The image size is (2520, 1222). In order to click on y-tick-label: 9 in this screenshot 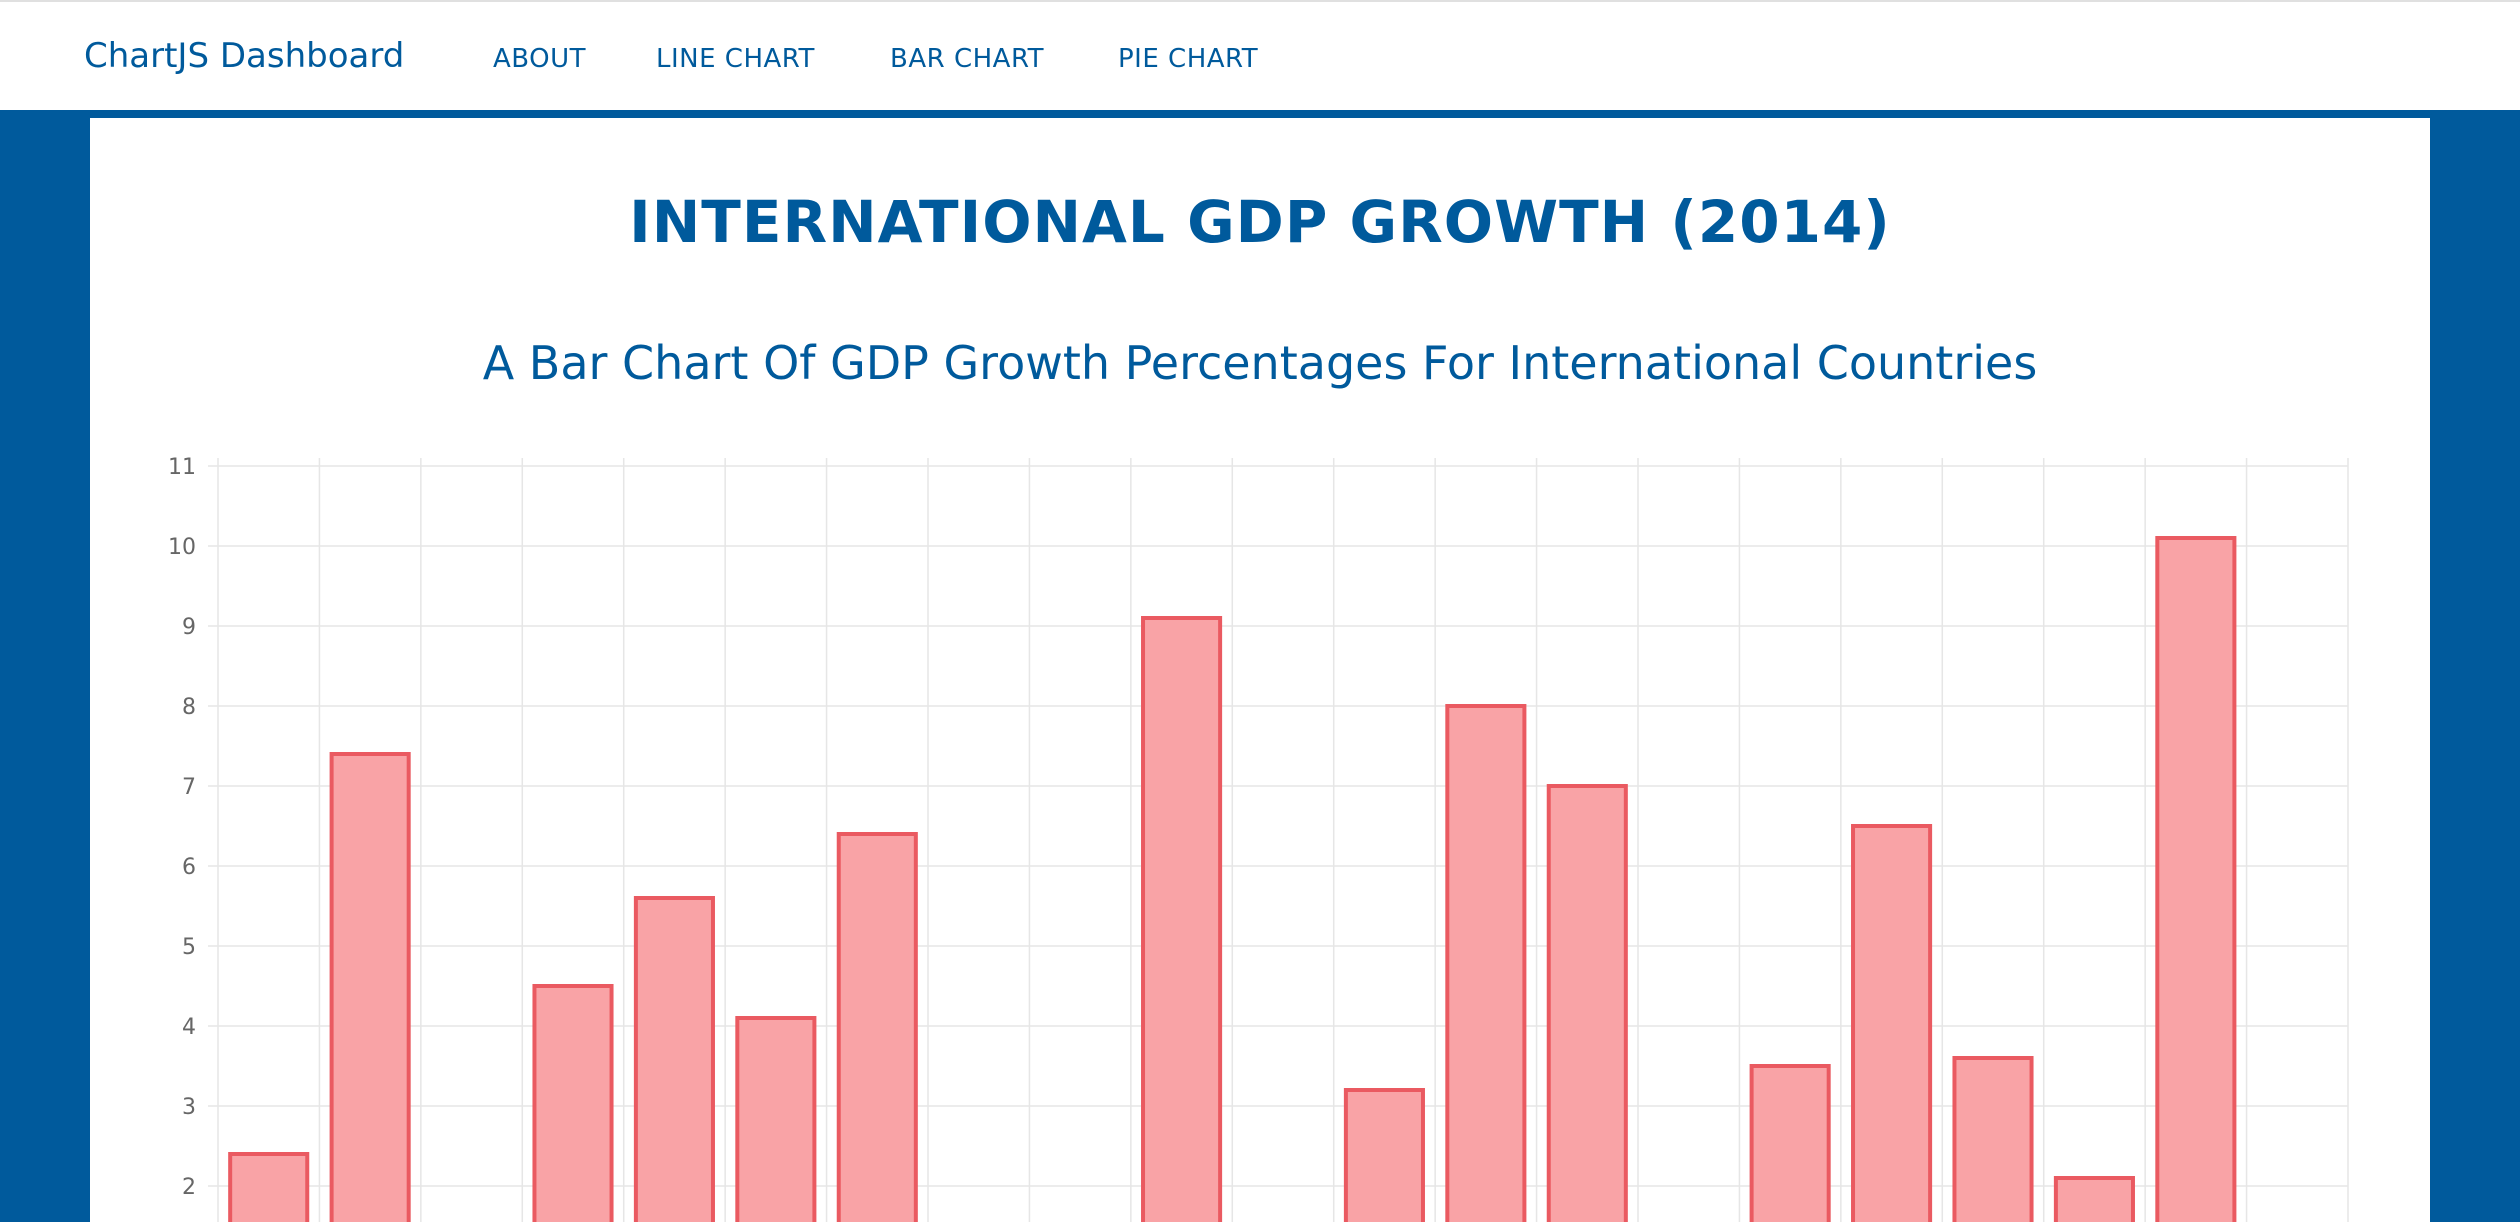, I will do `click(189, 627)`.